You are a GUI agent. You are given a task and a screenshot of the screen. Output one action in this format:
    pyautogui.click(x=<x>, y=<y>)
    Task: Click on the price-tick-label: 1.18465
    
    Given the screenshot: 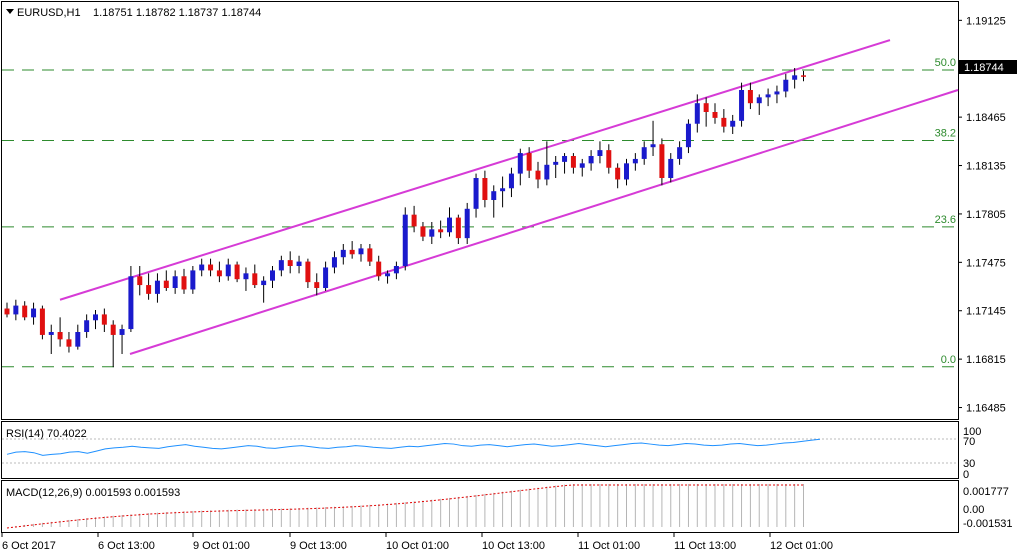 What is the action you would take?
    pyautogui.click(x=986, y=118)
    